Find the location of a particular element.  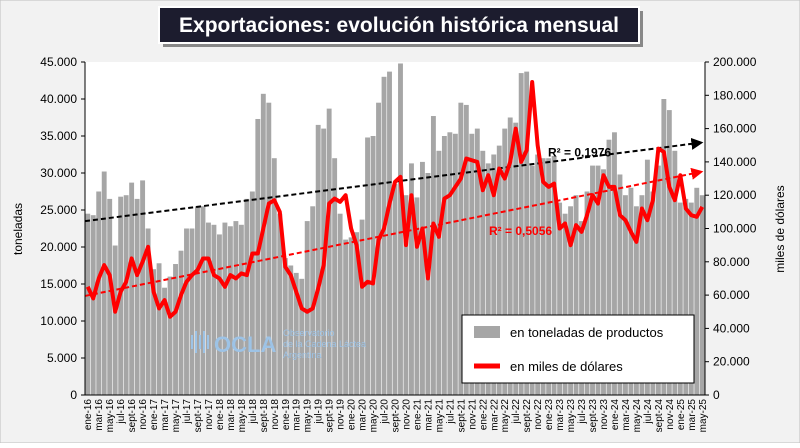

x-tick-label: nov-18 is located at coordinates (275, 414).